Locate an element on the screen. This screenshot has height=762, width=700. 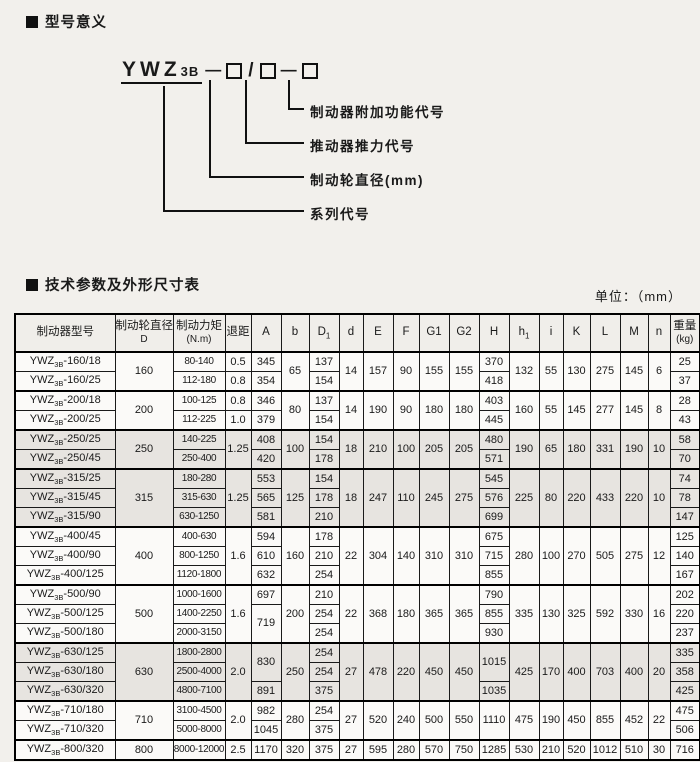
torque-cell: 2500-4000 is located at coordinates (199, 672).